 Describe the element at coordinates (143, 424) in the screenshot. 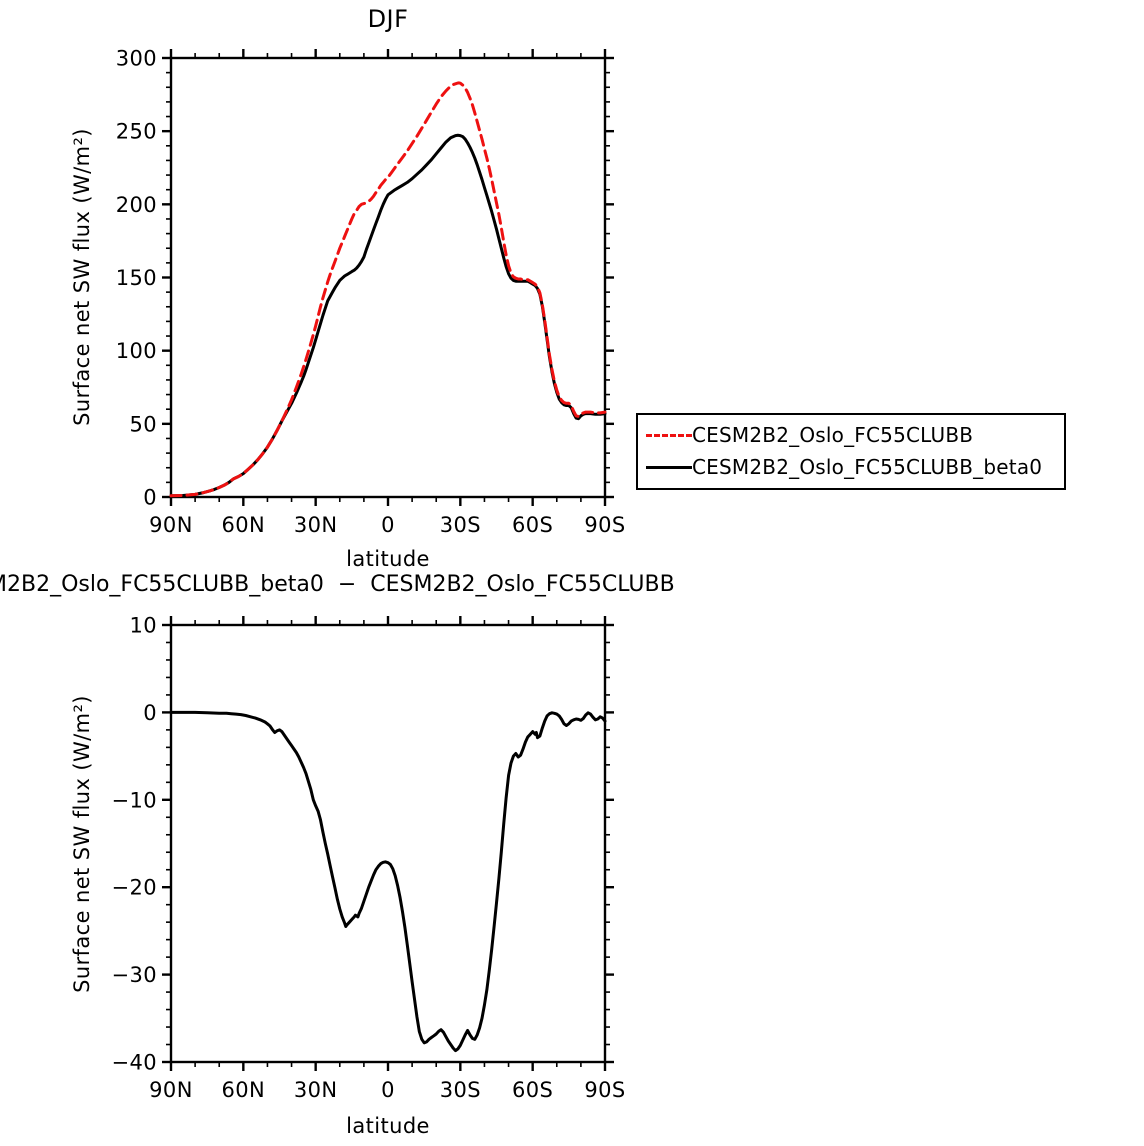

I see `y-tick-label: 50` at that location.